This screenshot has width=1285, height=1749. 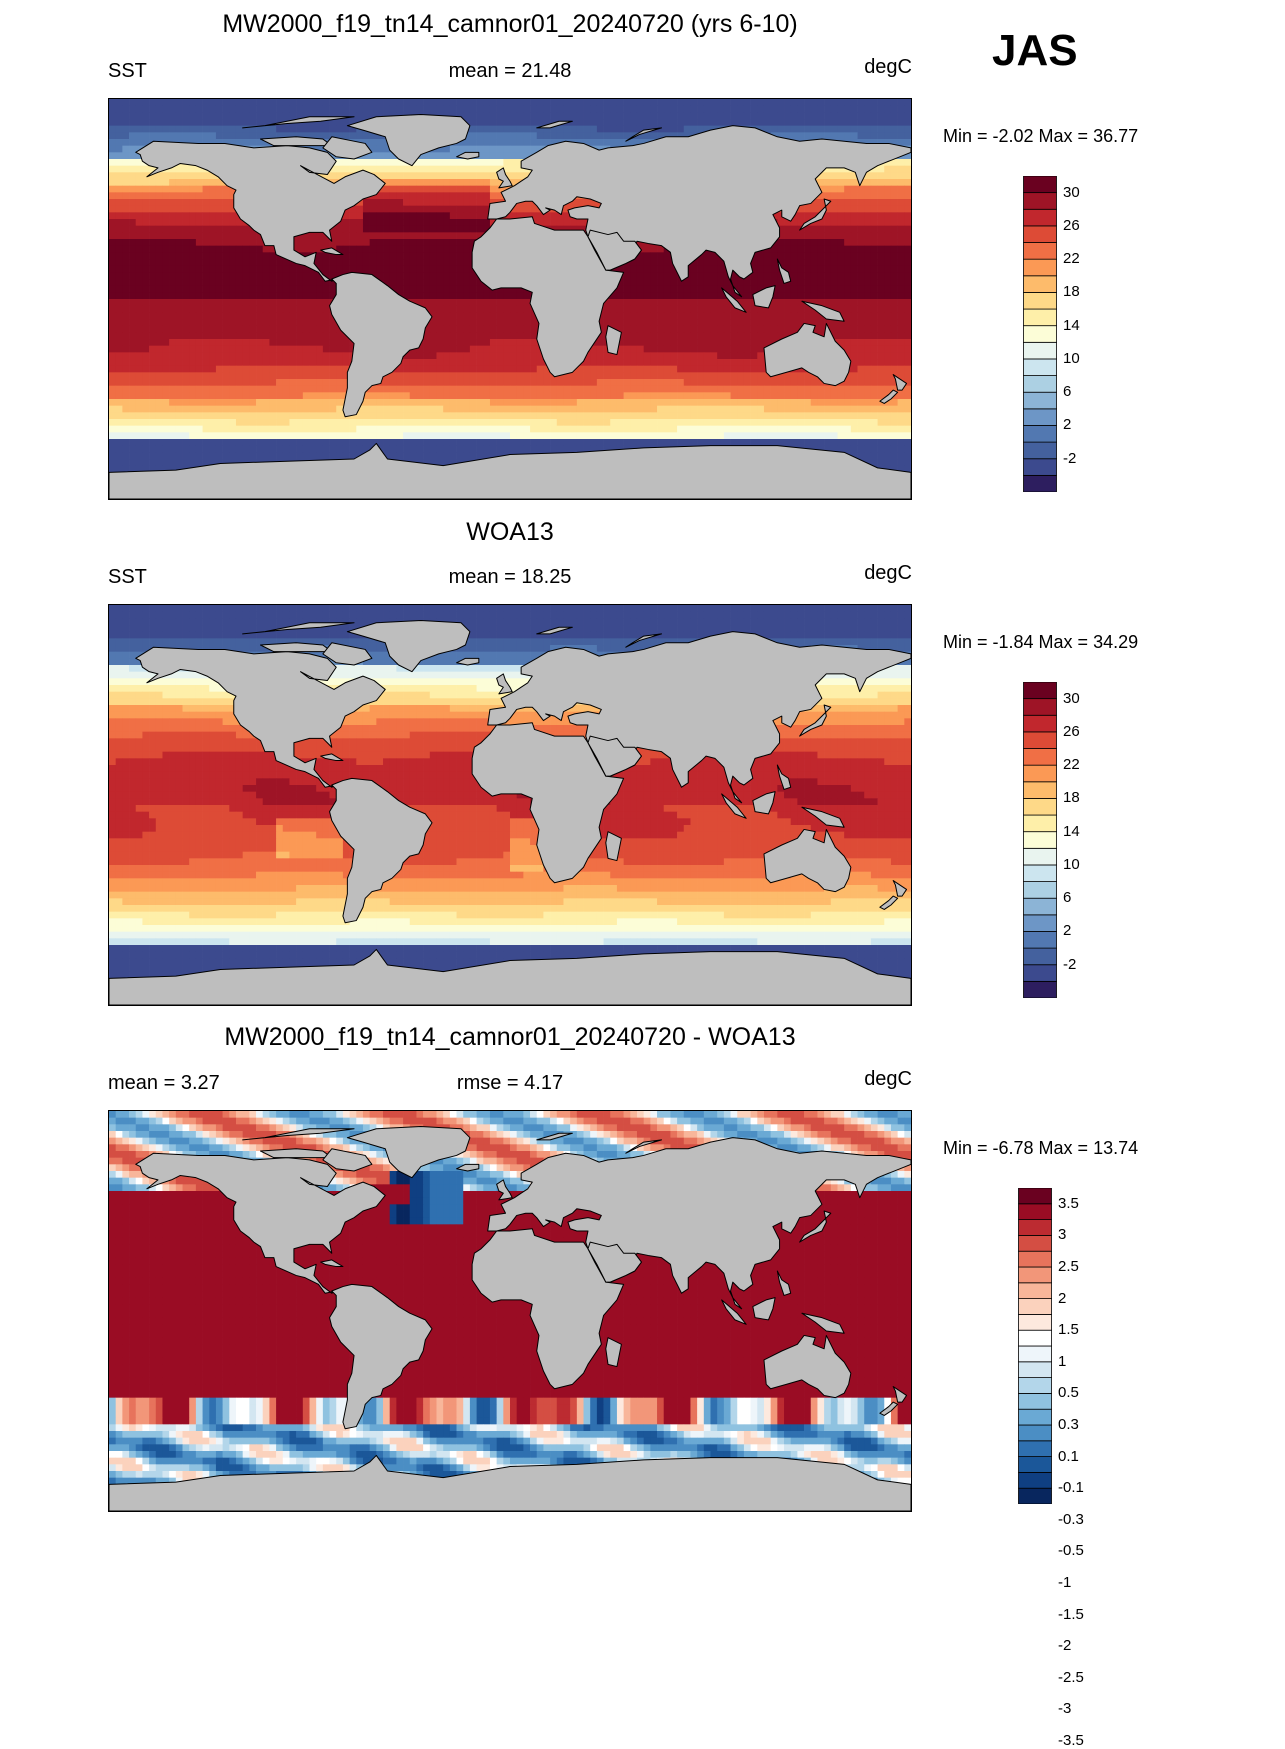 I want to click on panel-2-map, so click(x=510, y=805).